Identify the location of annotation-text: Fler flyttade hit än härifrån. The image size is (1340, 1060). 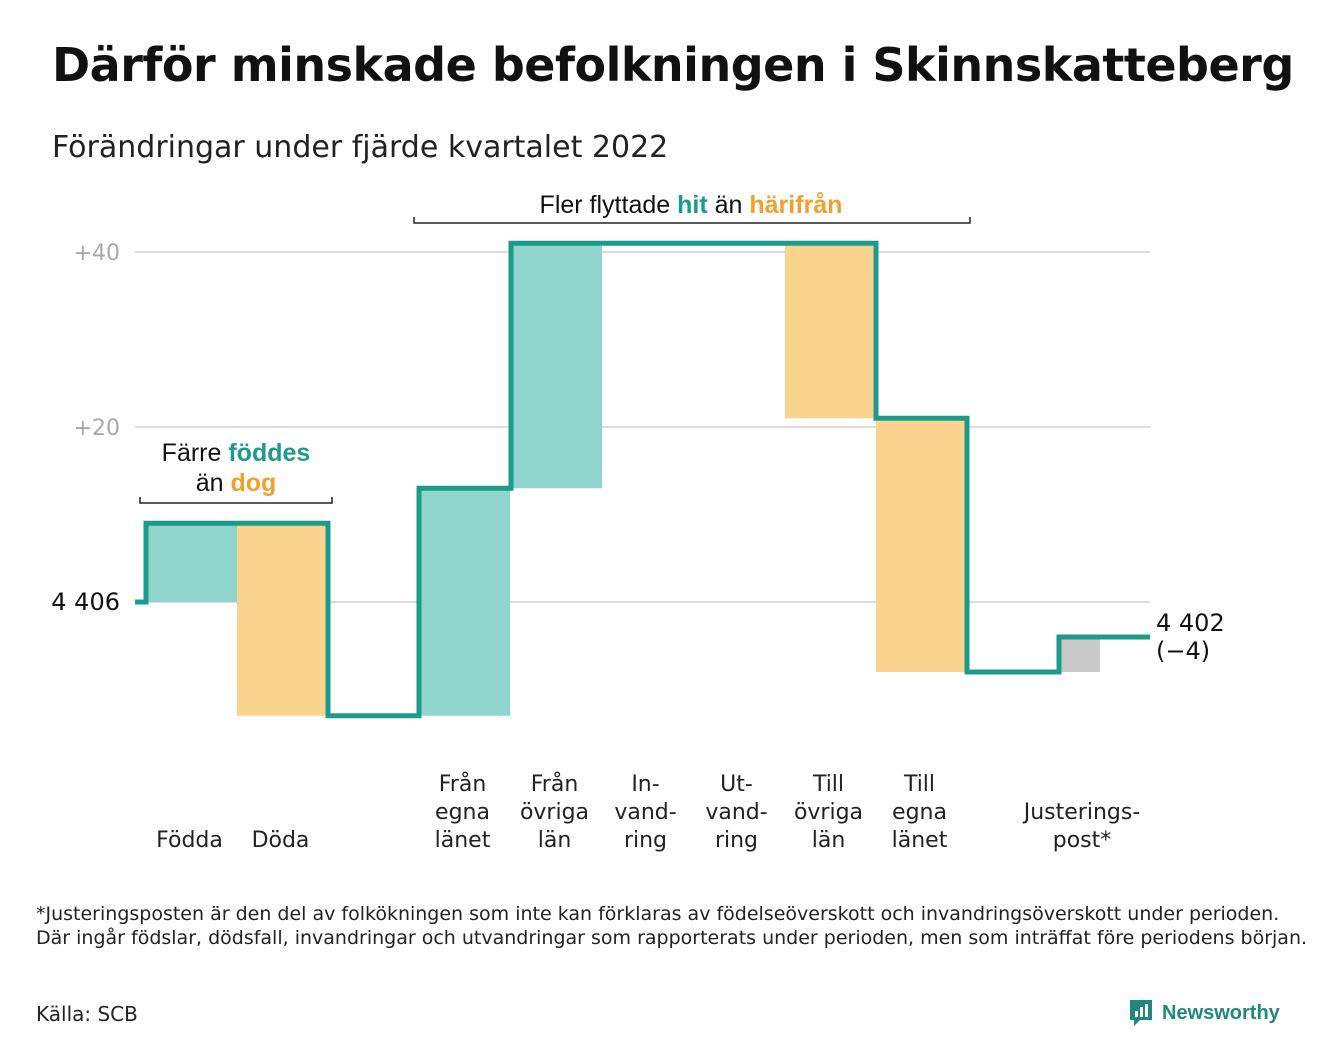
(691, 205).